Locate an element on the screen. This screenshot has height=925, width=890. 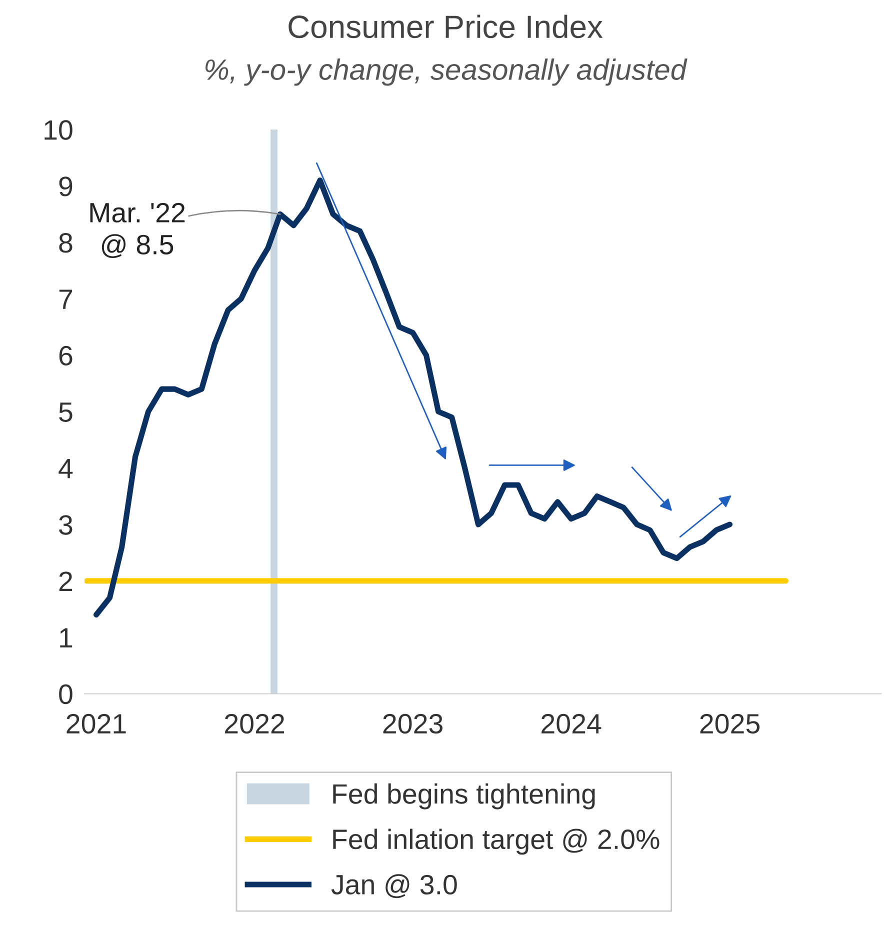
x-tick-label: 2021 is located at coordinates (96, 724).